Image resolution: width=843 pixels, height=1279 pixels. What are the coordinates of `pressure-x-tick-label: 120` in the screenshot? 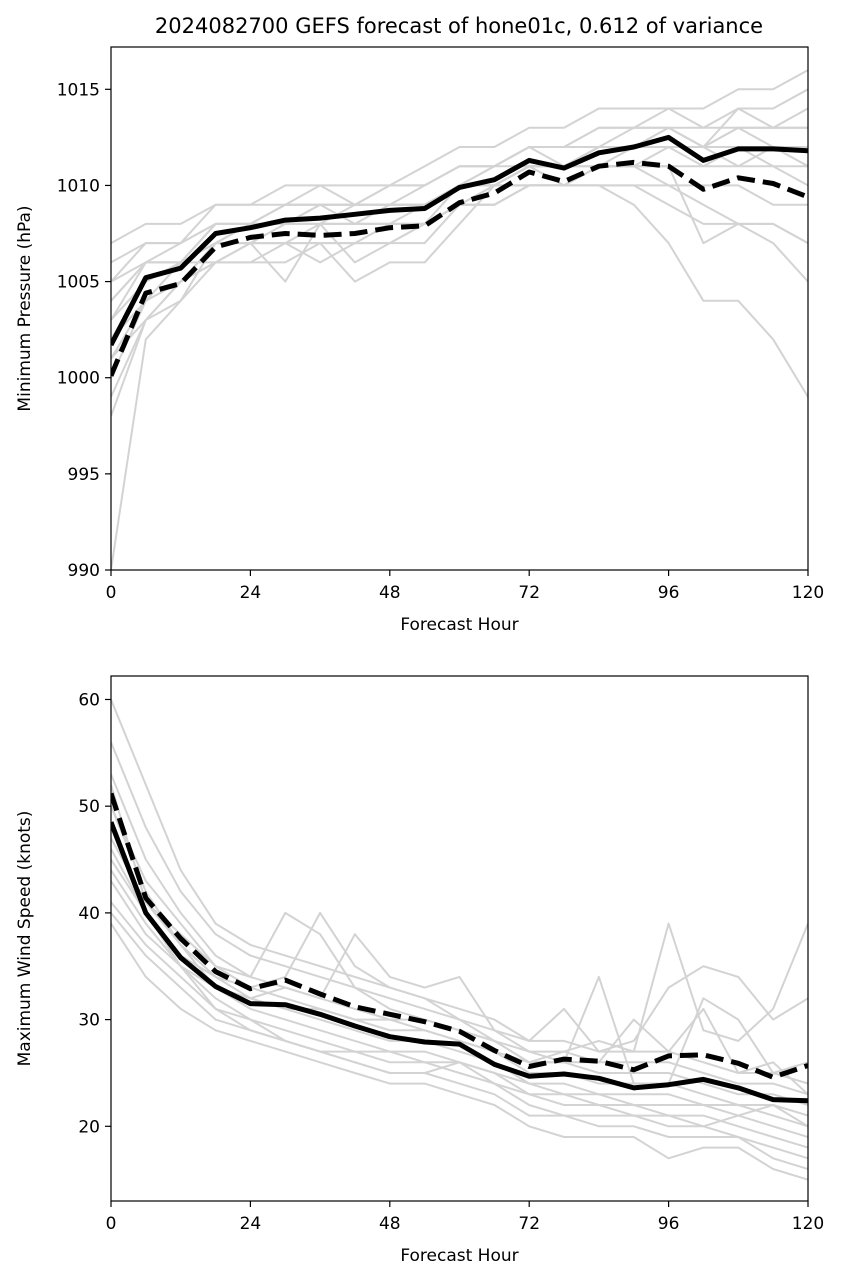 It's located at (808, 593).